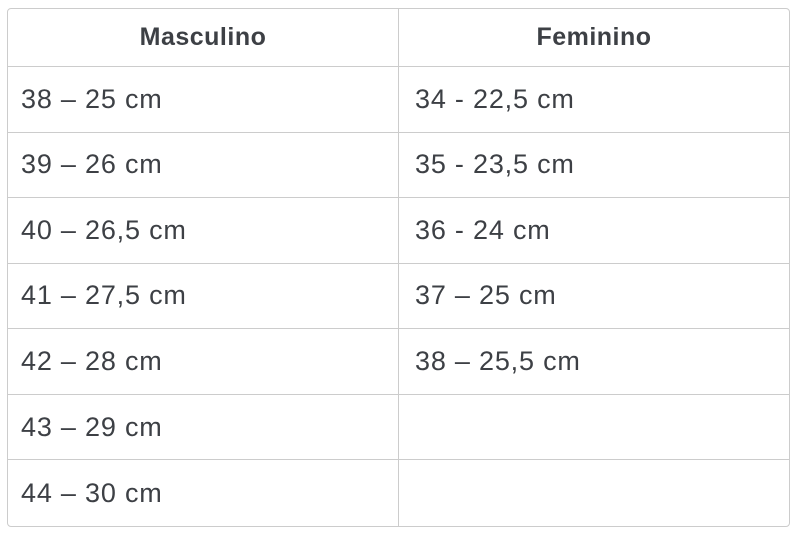 The width and height of the screenshot is (800, 539). Describe the element at coordinates (203, 38) in the screenshot. I see `column-header-masculino: Masculino` at that location.